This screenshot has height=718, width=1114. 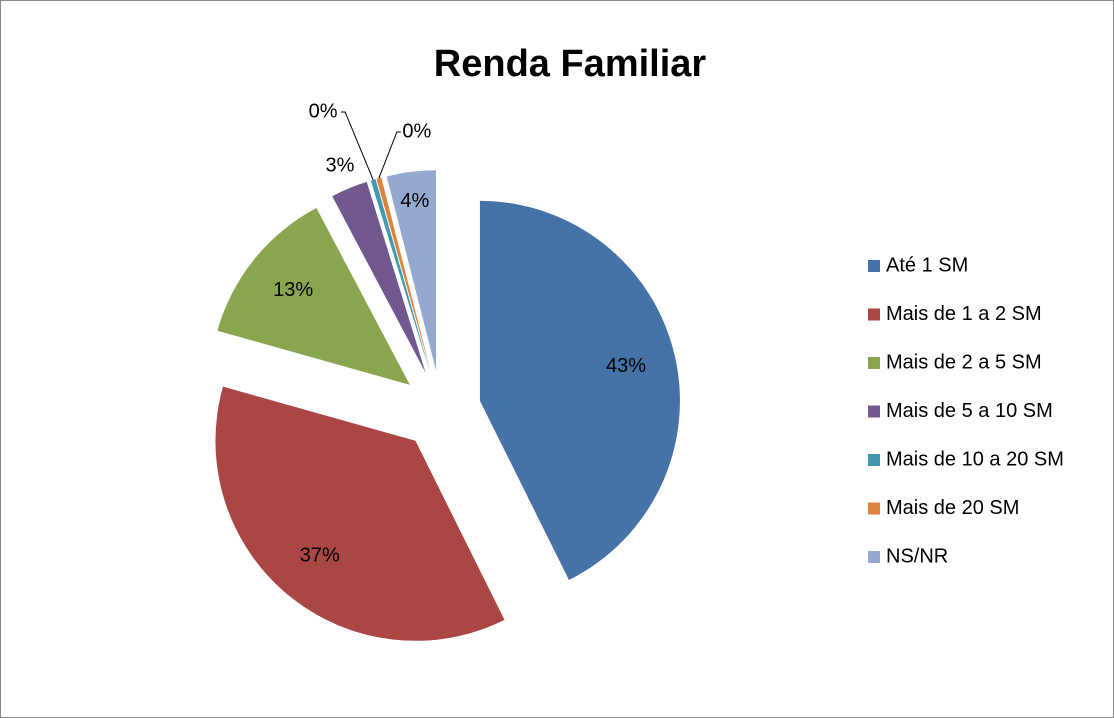 What do you see at coordinates (917, 556) in the screenshot?
I see `legend-label: NS/NR` at bounding box center [917, 556].